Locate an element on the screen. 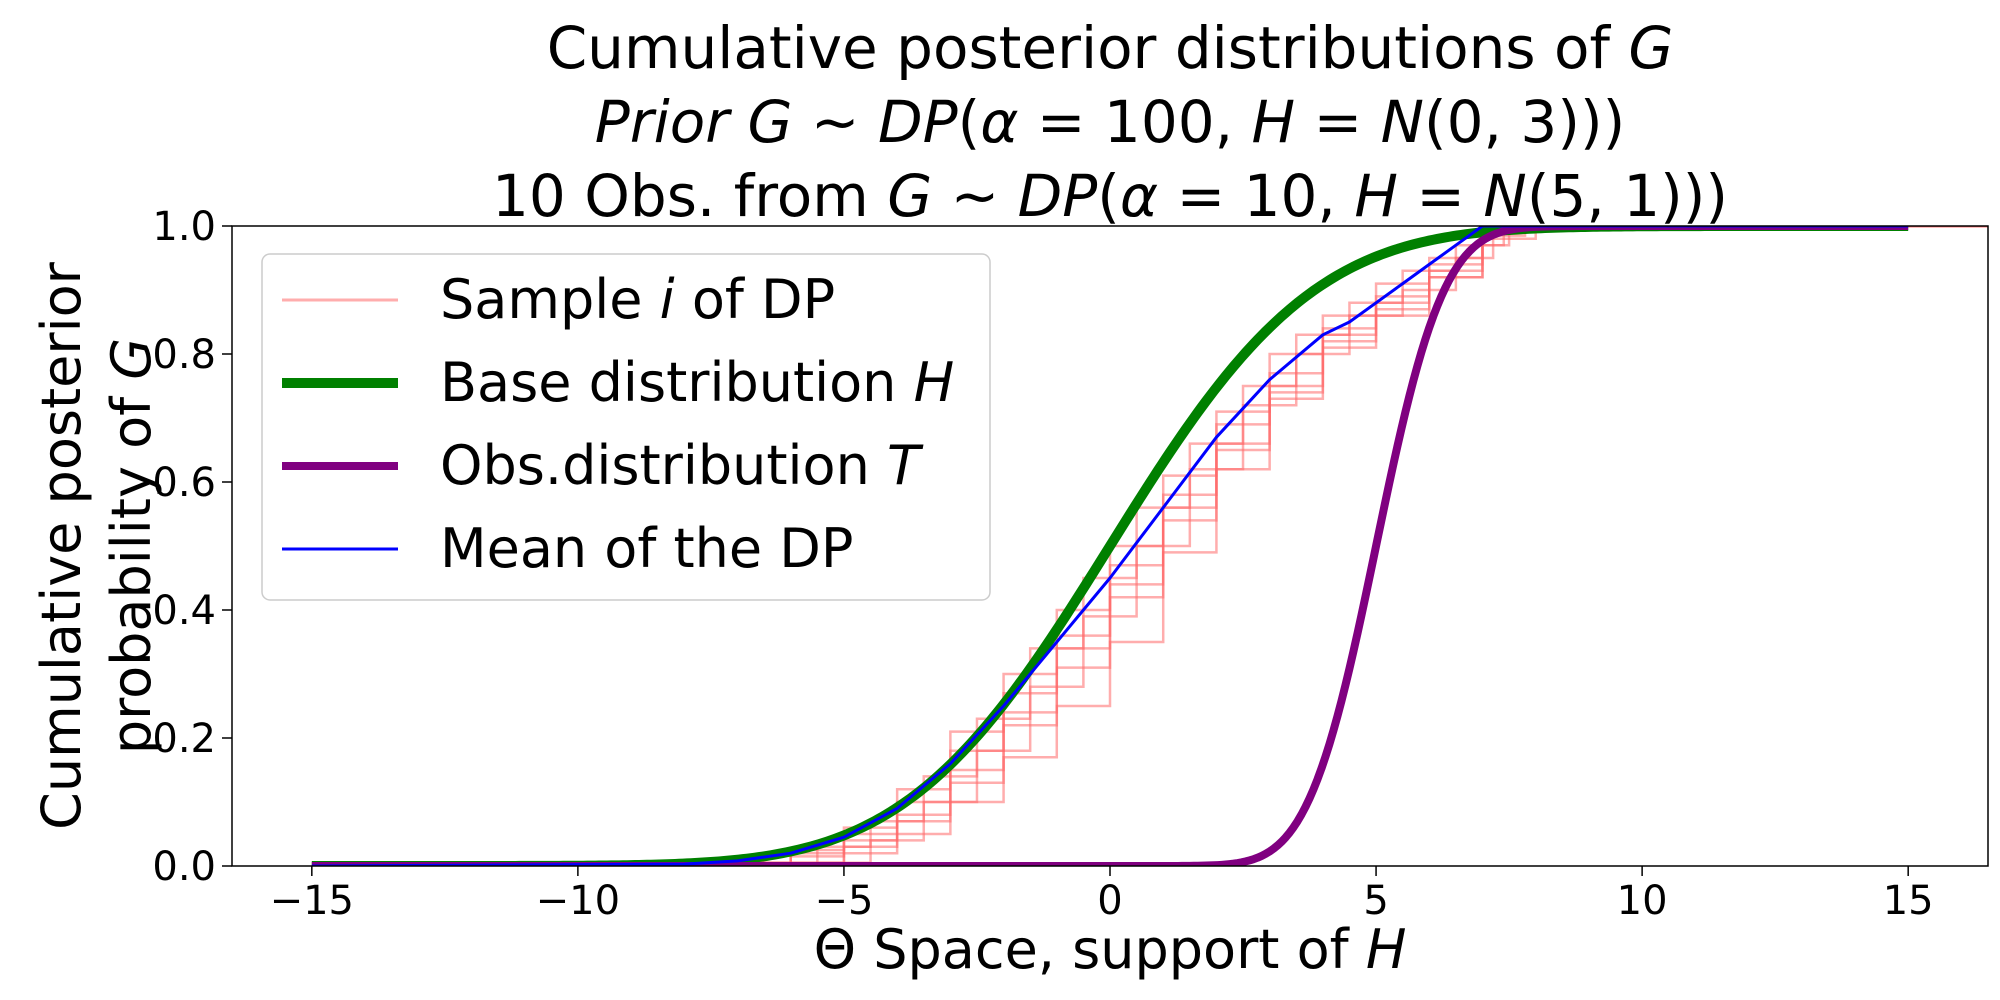 The width and height of the screenshot is (2000, 1000). x-tick-label: −15 is located at coordinates (312, 901).